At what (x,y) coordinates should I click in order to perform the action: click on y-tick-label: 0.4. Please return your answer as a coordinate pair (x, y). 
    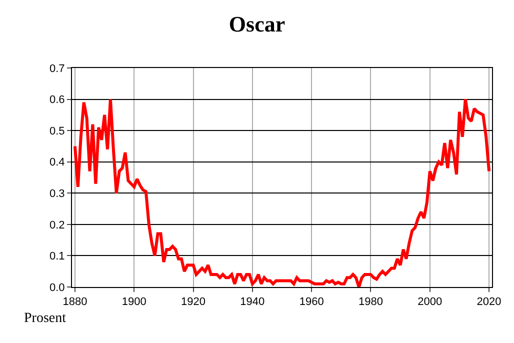
    Looking at the image, I should click on (57, 162).